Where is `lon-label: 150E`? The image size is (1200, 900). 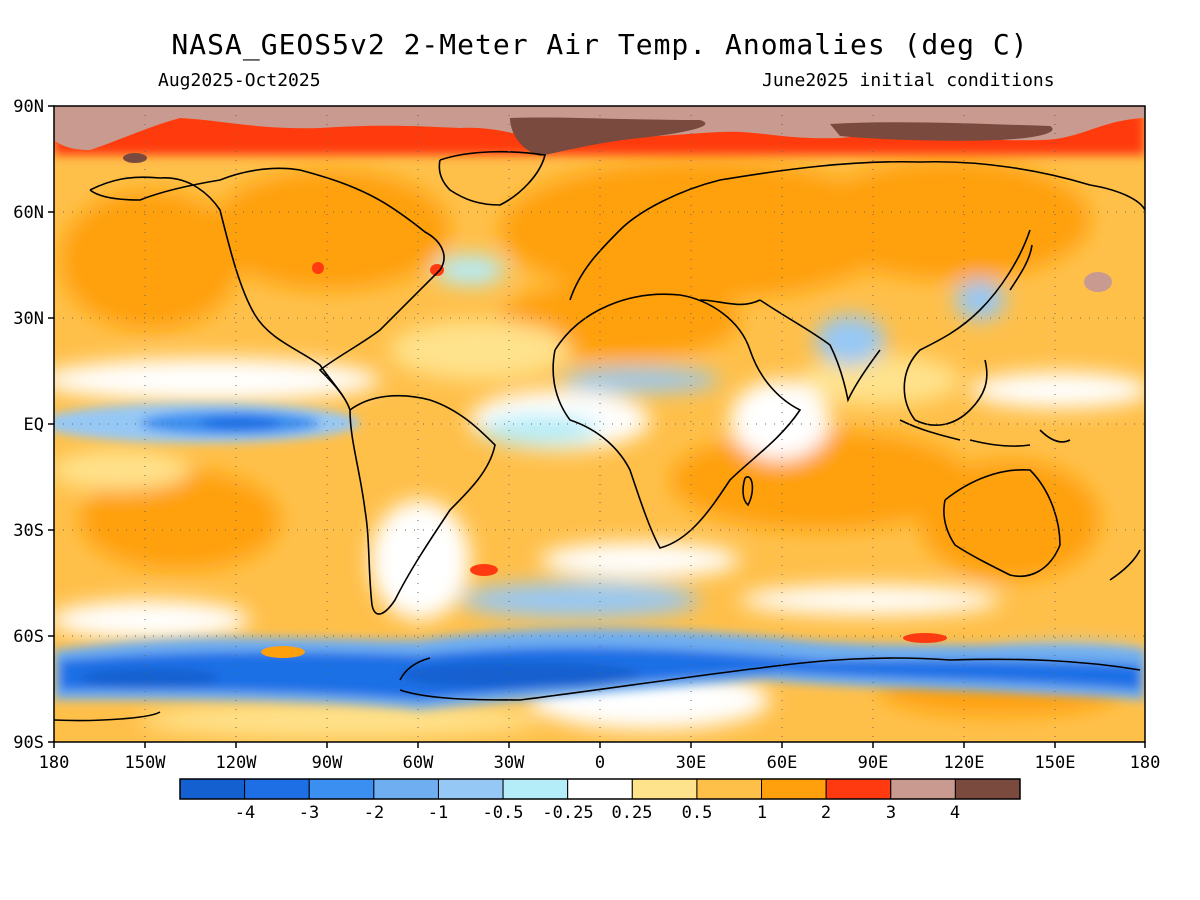 lon-label: 150E is located at coordinates (1055, 763).